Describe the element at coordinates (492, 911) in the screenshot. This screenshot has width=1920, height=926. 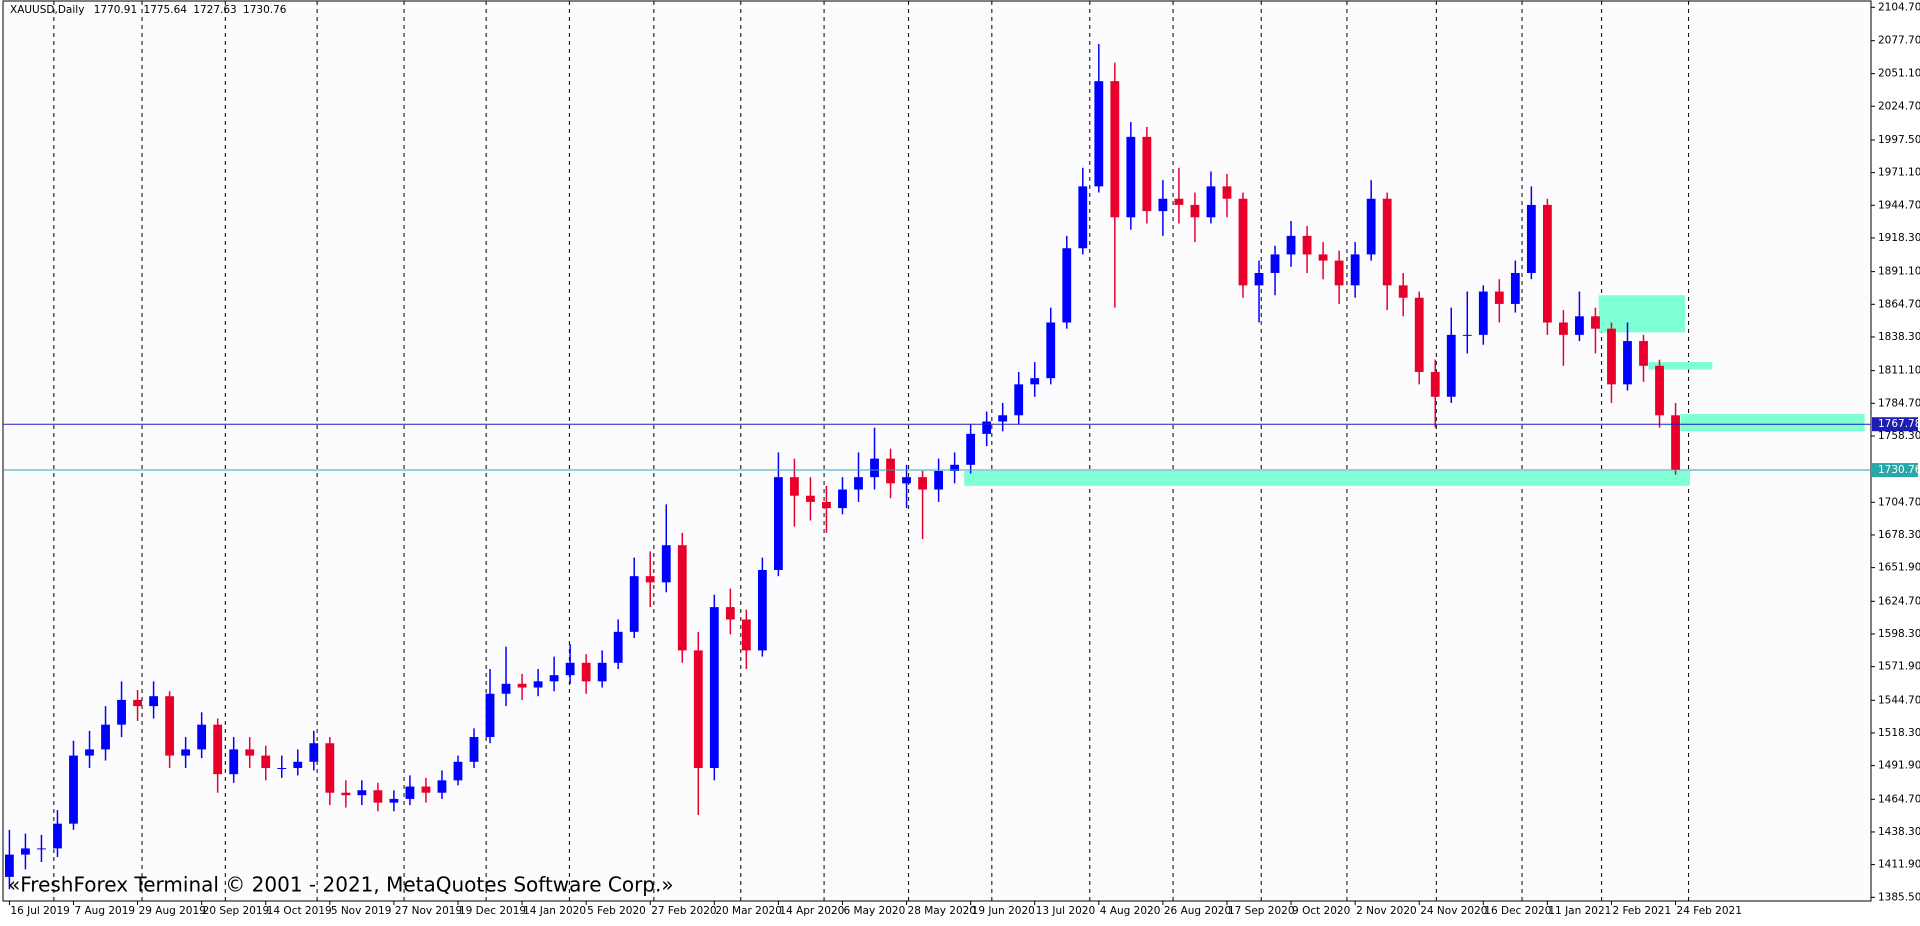
I see `x-tick-label: 19 Dec 2019` at that location.